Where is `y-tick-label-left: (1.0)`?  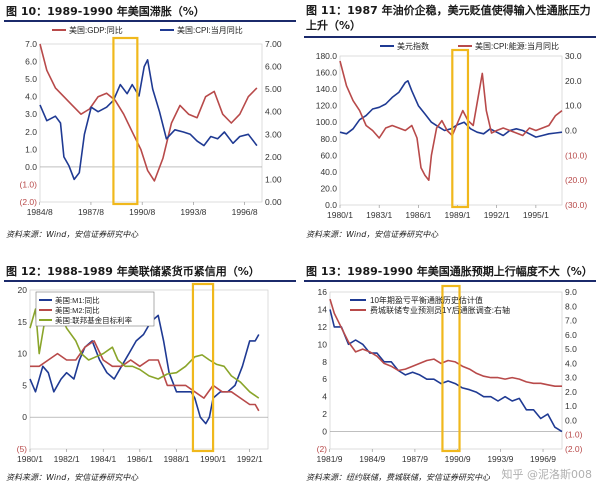 y-tick-label-left: (1.0) is located at coordinates (29, 184).